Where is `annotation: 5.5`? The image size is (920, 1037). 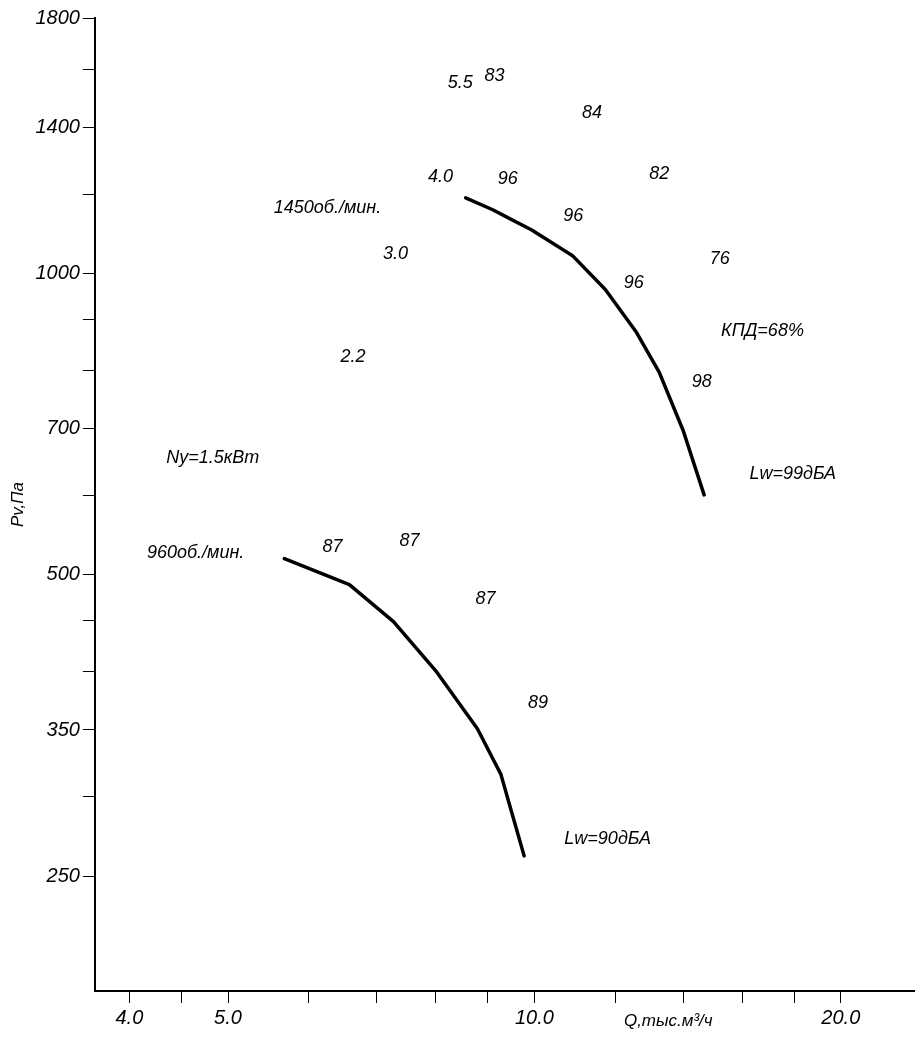
annotation: 5.5 is located at coordinates (460, 82).